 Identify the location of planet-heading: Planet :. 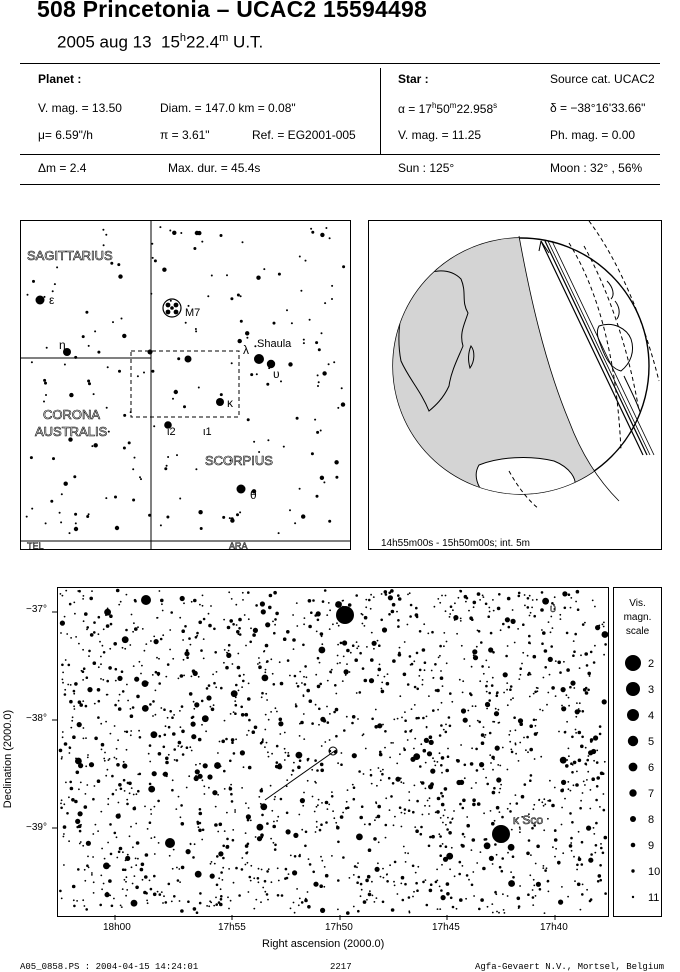
(60, 79).